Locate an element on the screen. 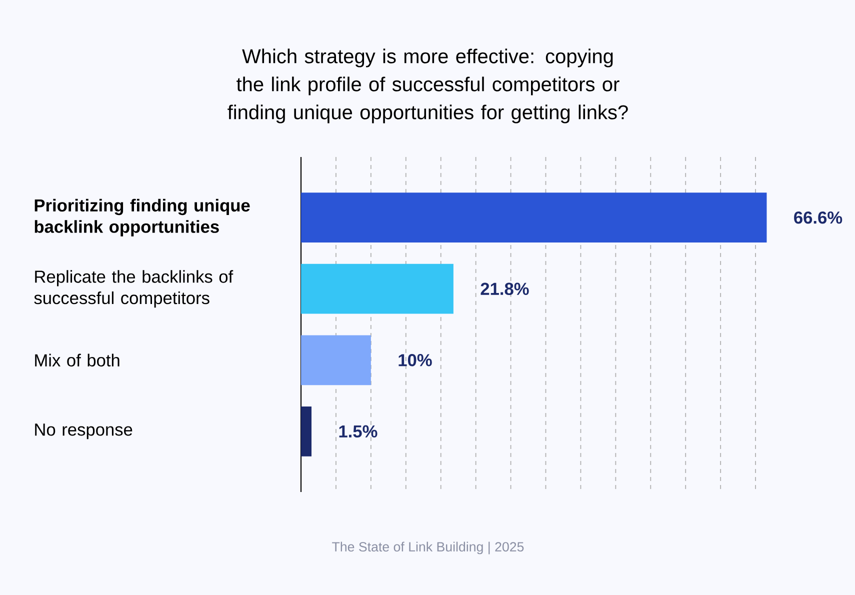  data-label: 66.6% is located at coordinates (818, 217).